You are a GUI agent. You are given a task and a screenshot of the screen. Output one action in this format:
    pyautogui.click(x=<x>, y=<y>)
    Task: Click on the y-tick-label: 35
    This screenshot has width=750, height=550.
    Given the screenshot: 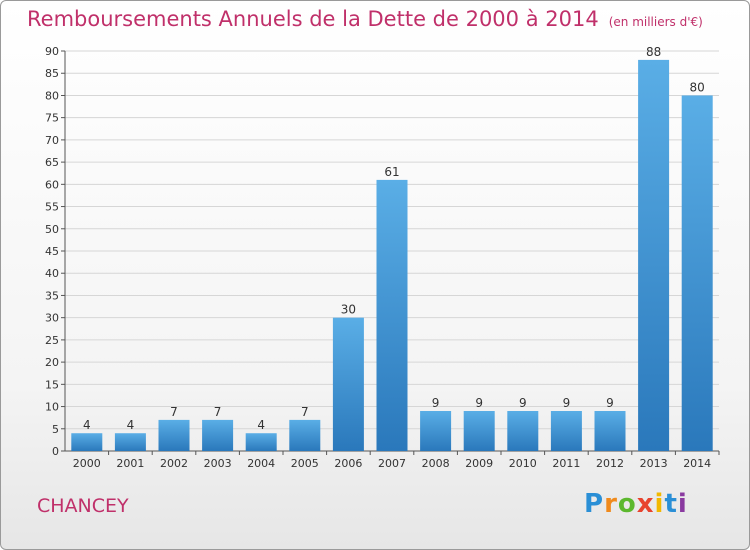 What is the action you would take?
    pyautogui.click(x=52, y=295)
    